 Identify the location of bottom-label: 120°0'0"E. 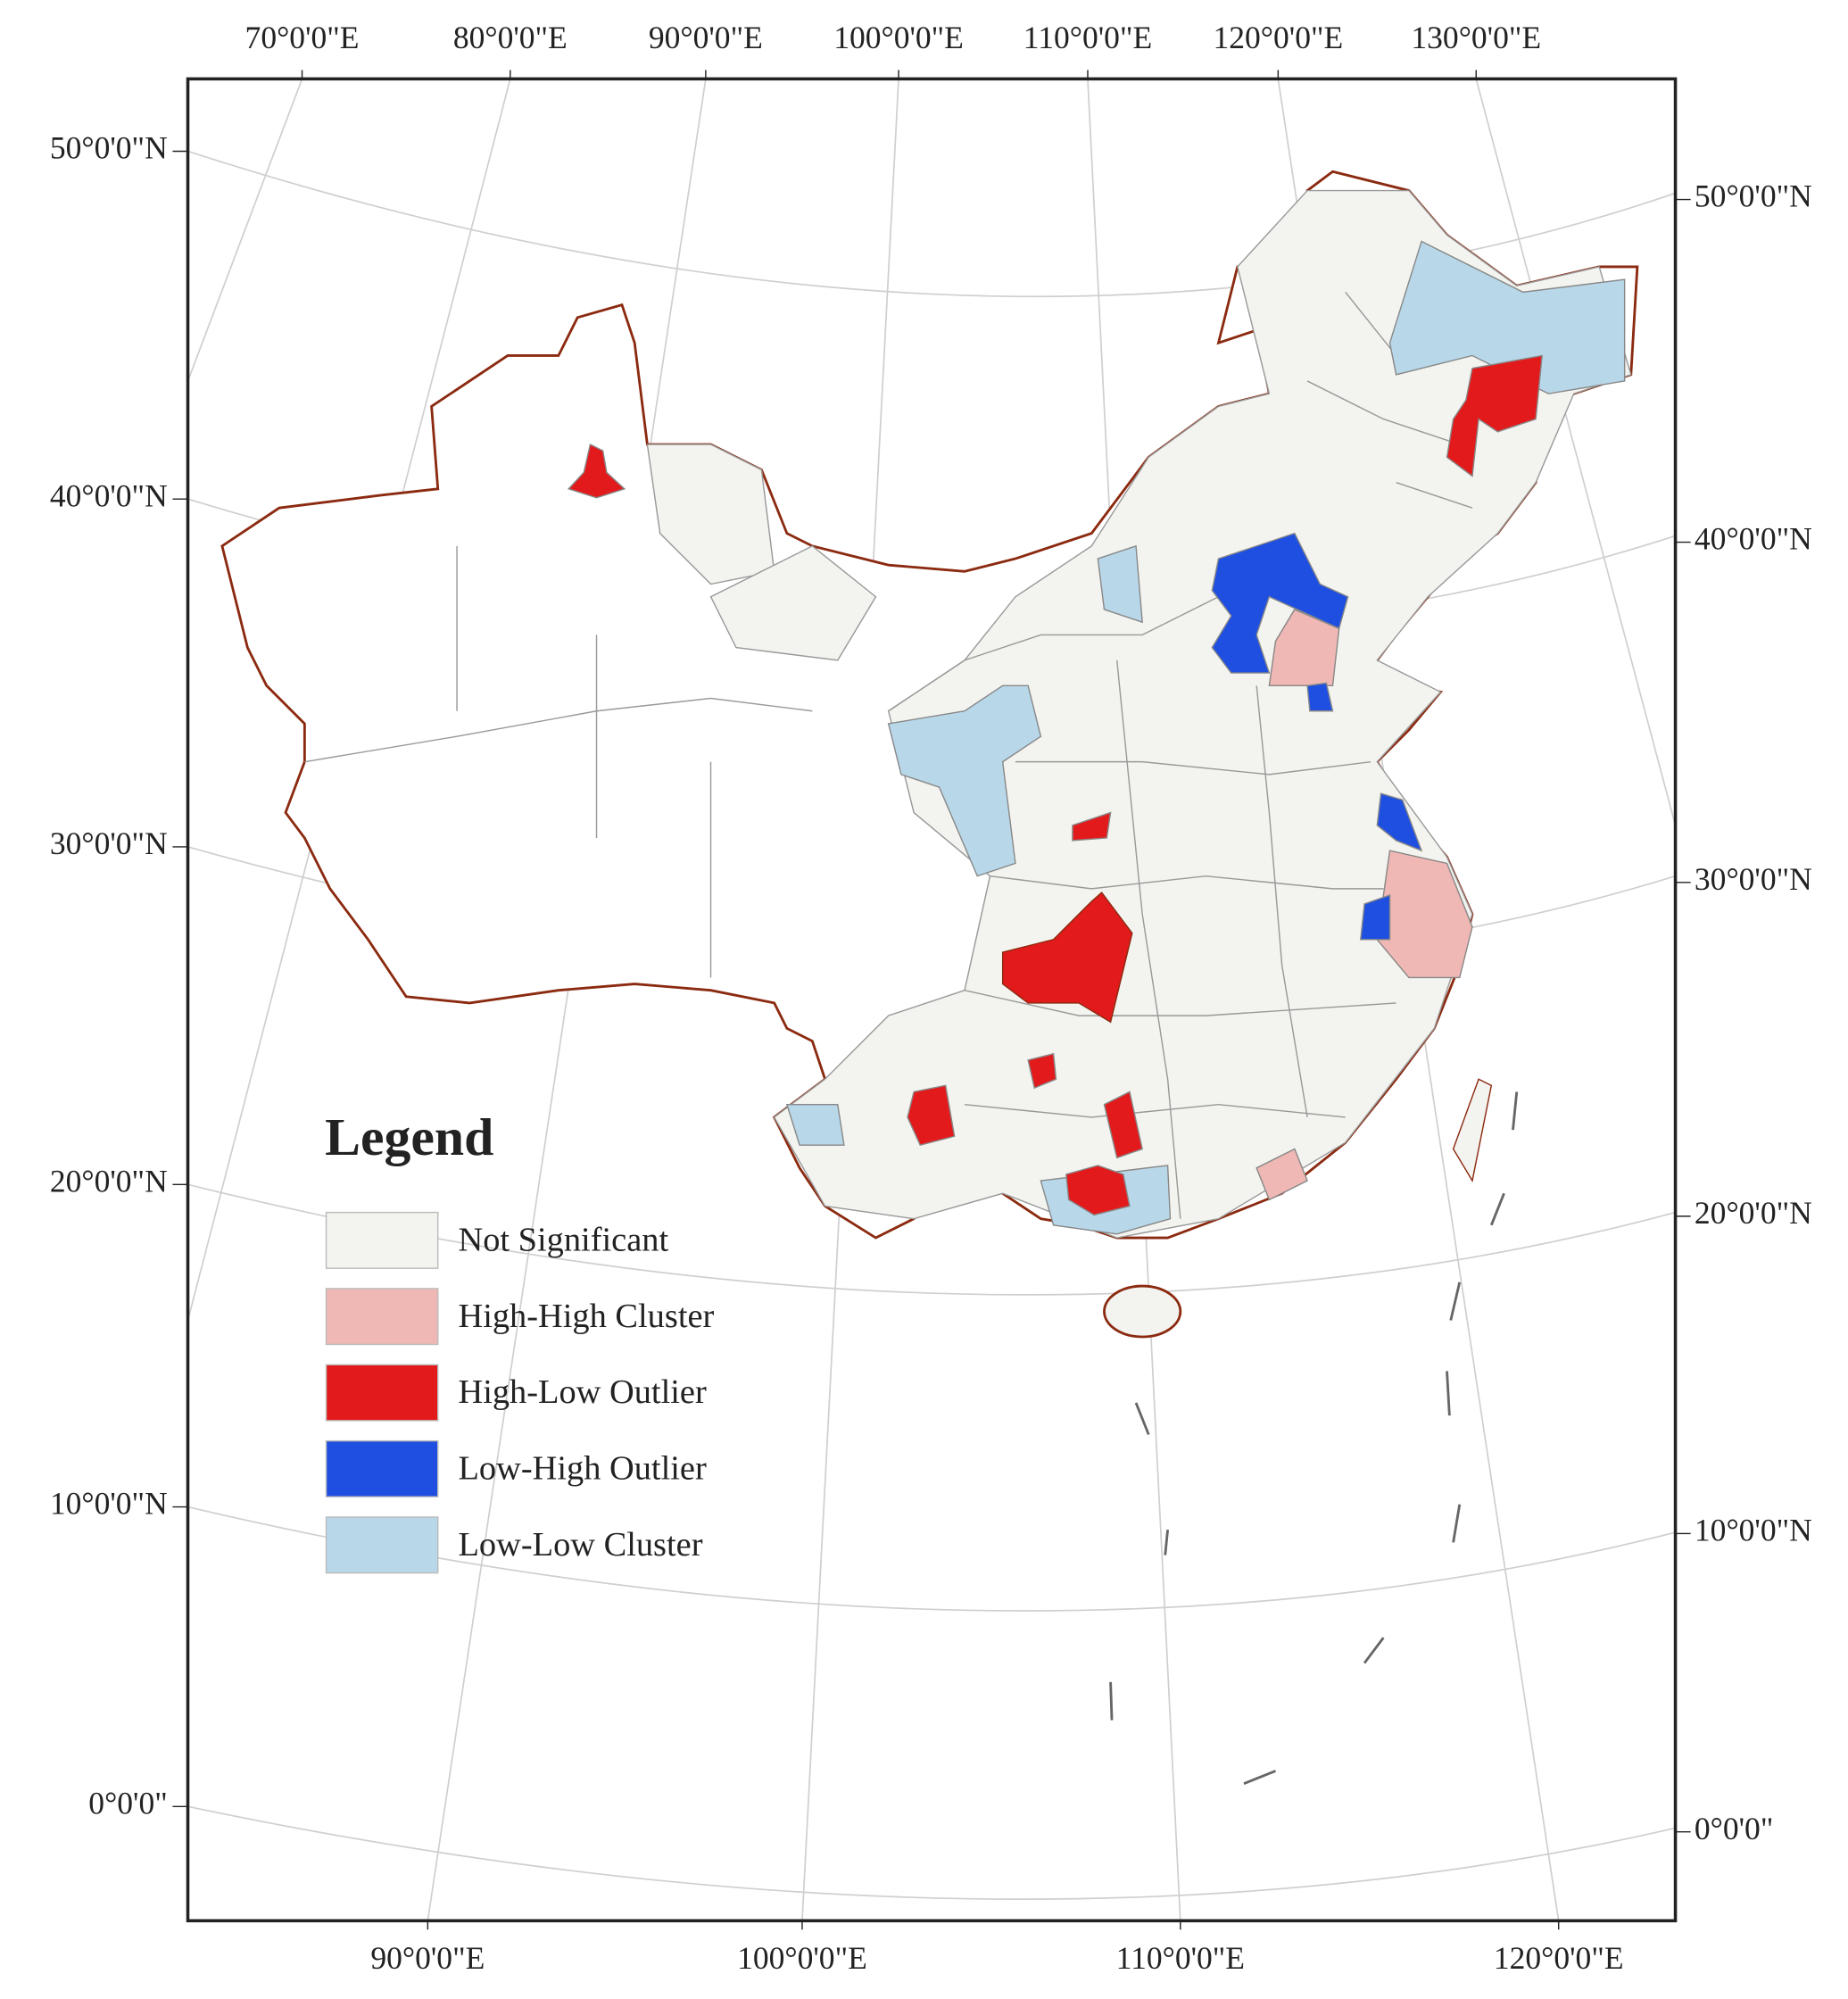
(1559, 1958).